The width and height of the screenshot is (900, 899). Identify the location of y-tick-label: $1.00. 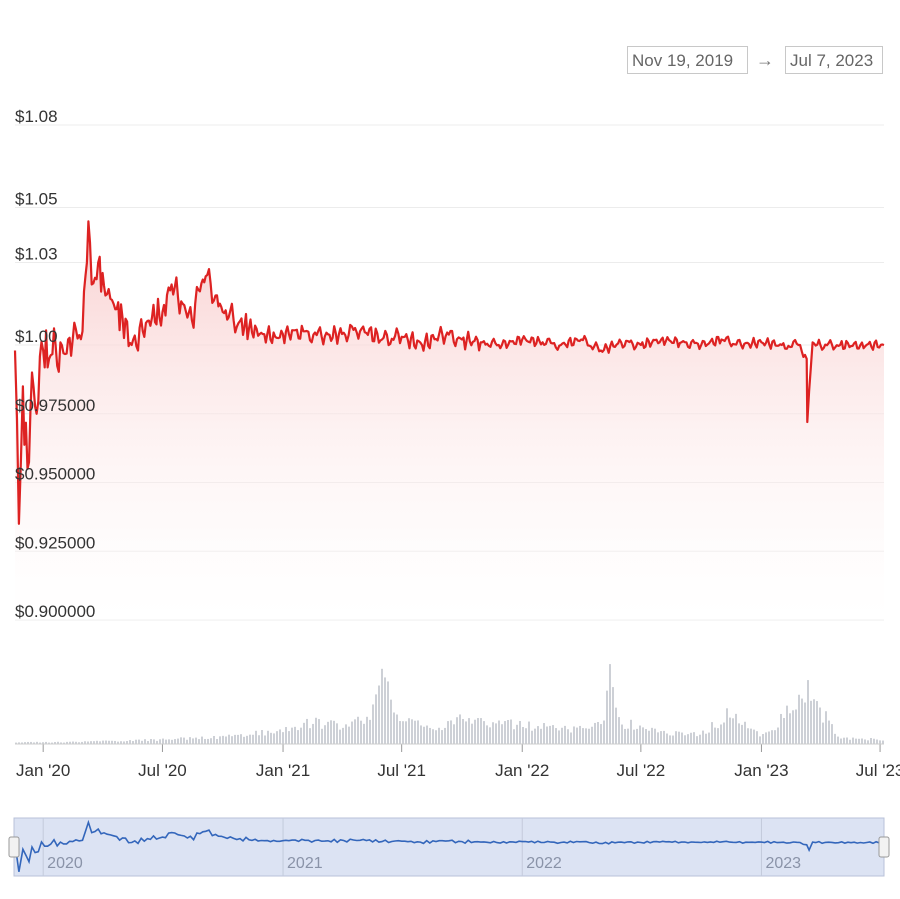
(36, 336).